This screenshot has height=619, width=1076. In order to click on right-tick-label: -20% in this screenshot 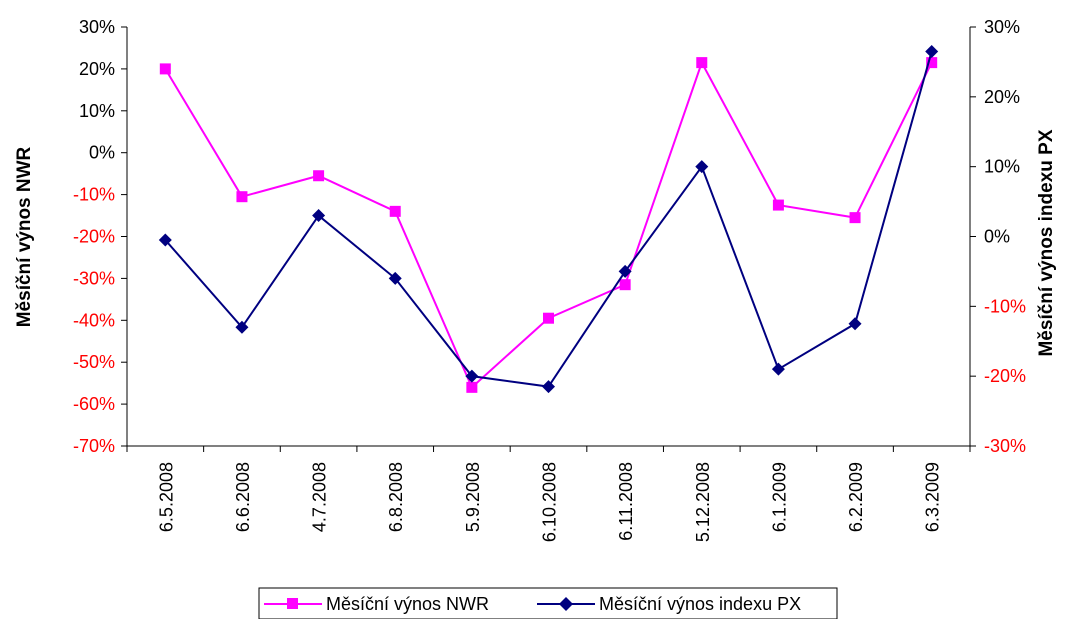, I will do `click(1005, 376)`.